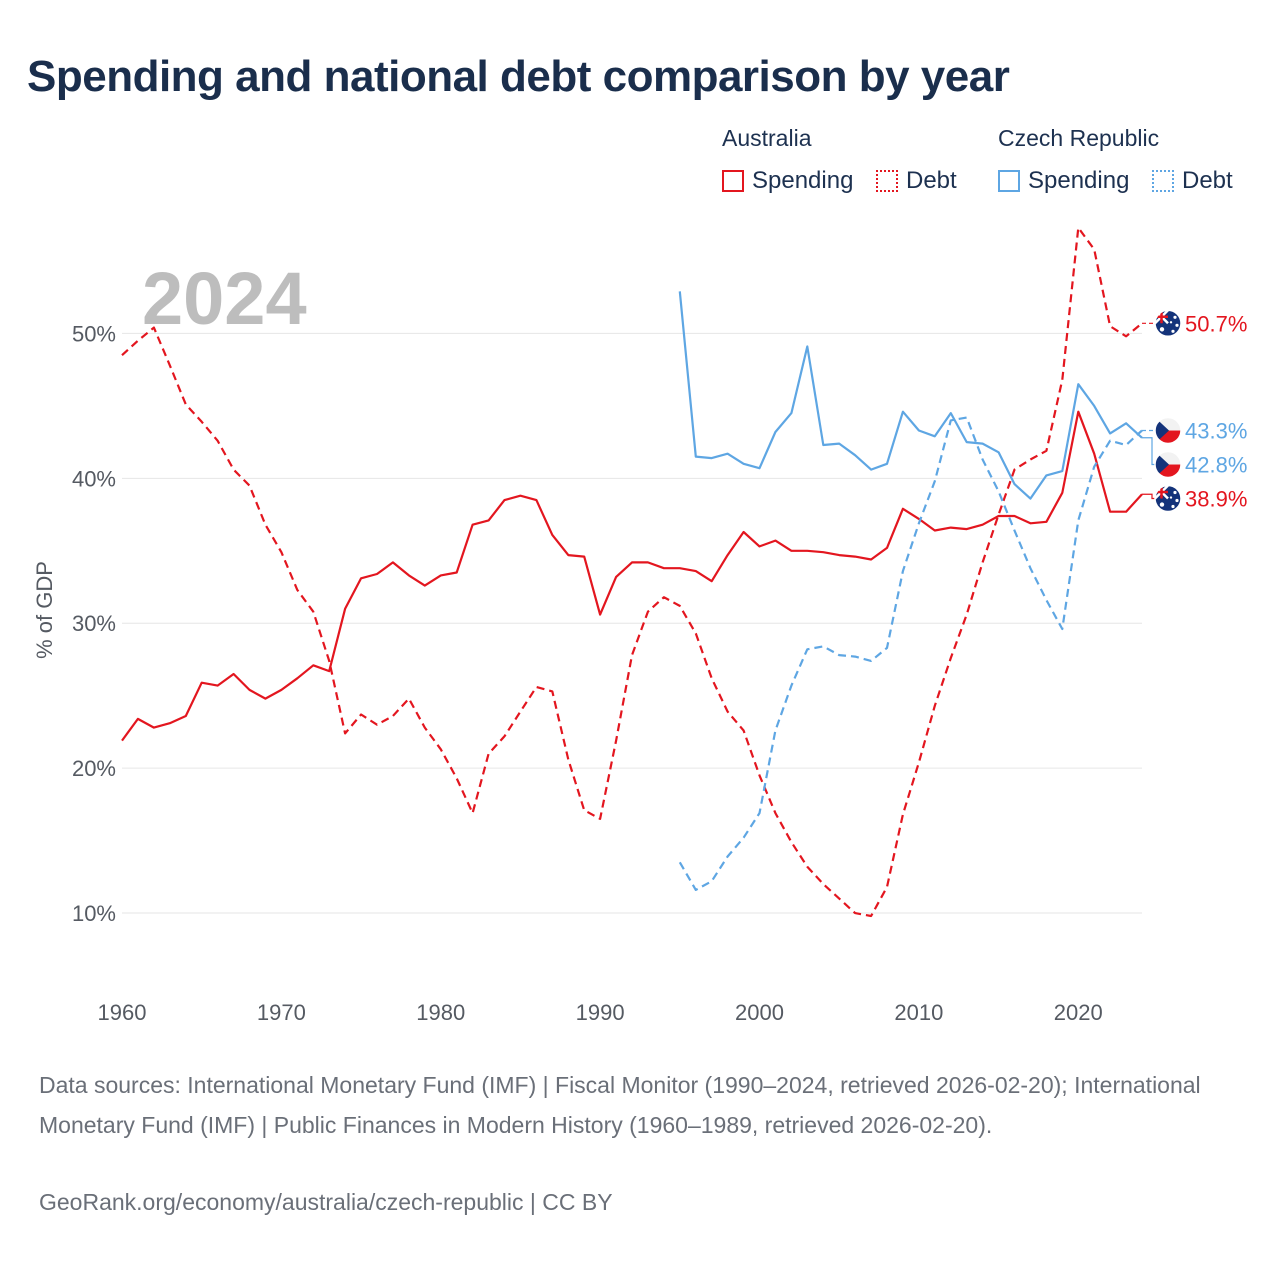  I want to click on legend-item-australia-spending: Spending, so click(787, 181).